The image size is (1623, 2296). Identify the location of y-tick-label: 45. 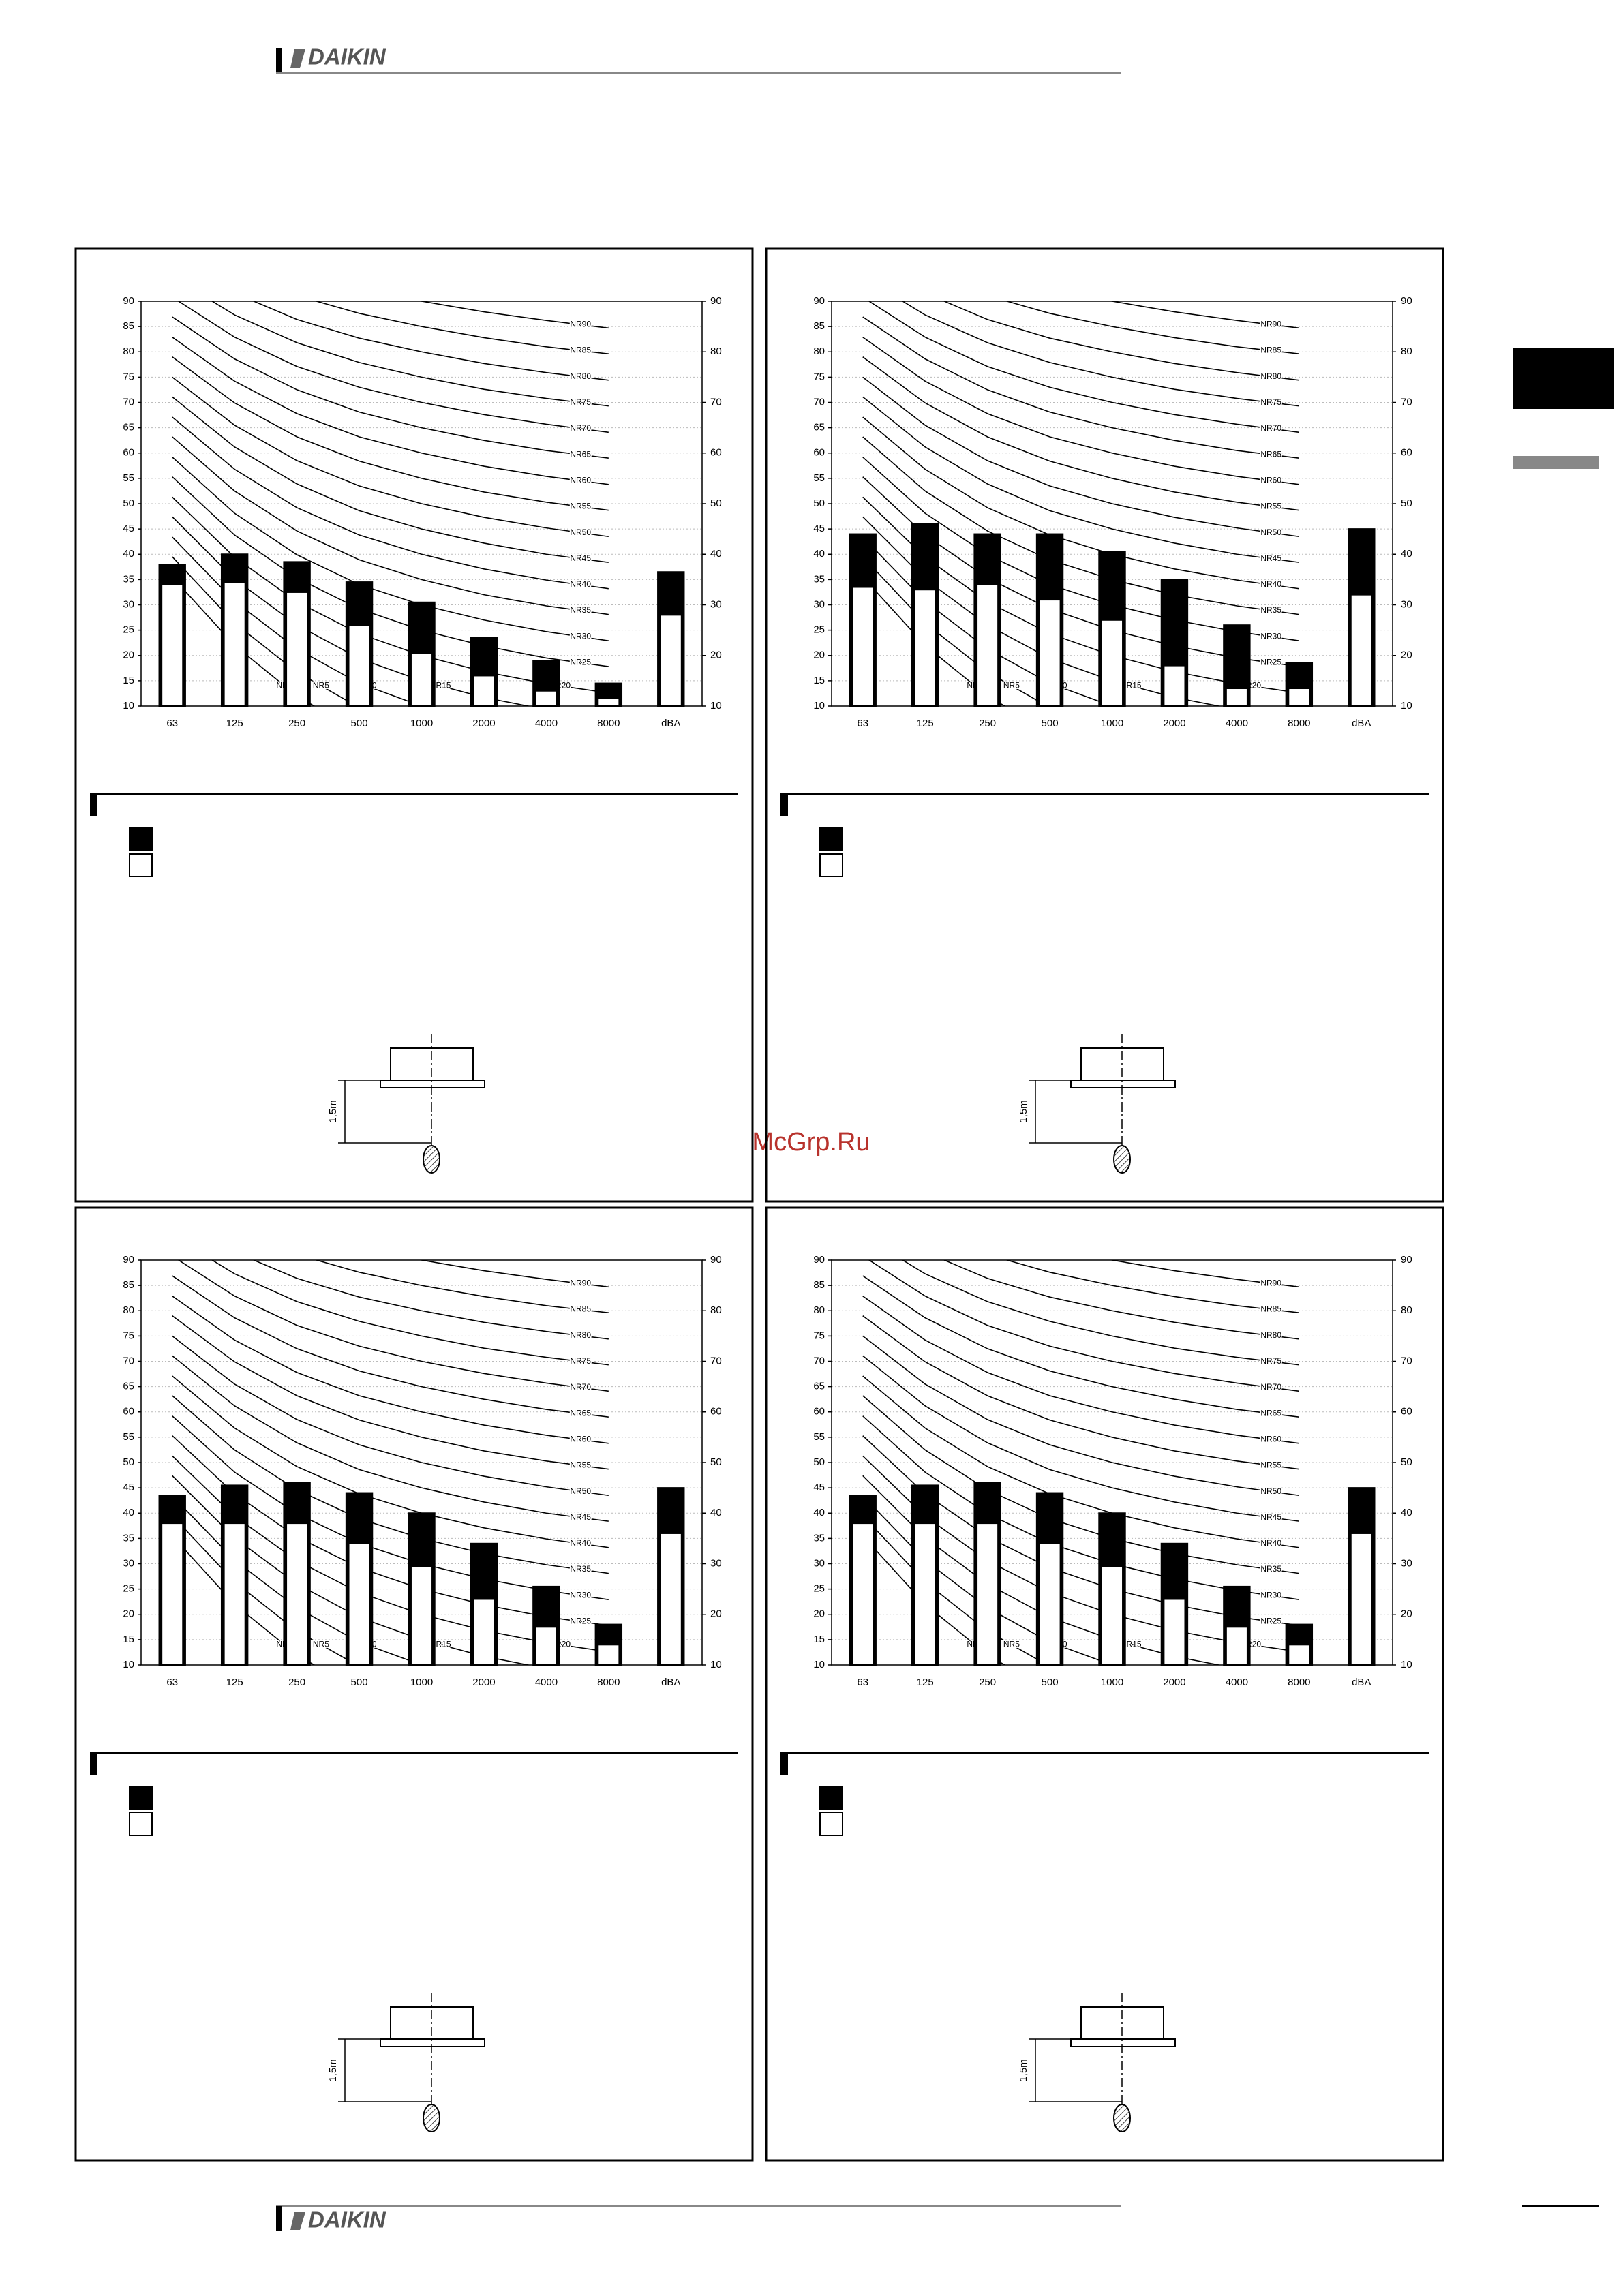
(128, 1487).